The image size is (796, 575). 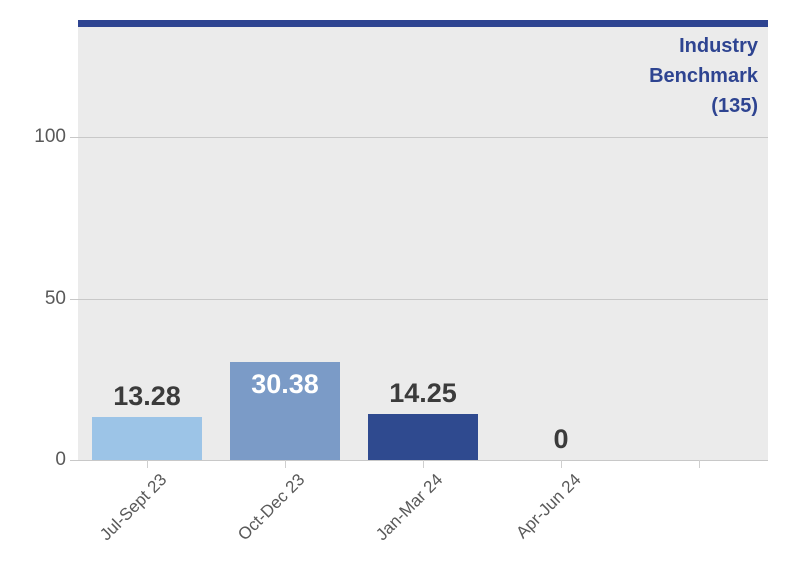 What do you see at coordinates (285, 384) in the screenshot?
I see `bar-value-label: 30.38` at bounding box center [285, 384].